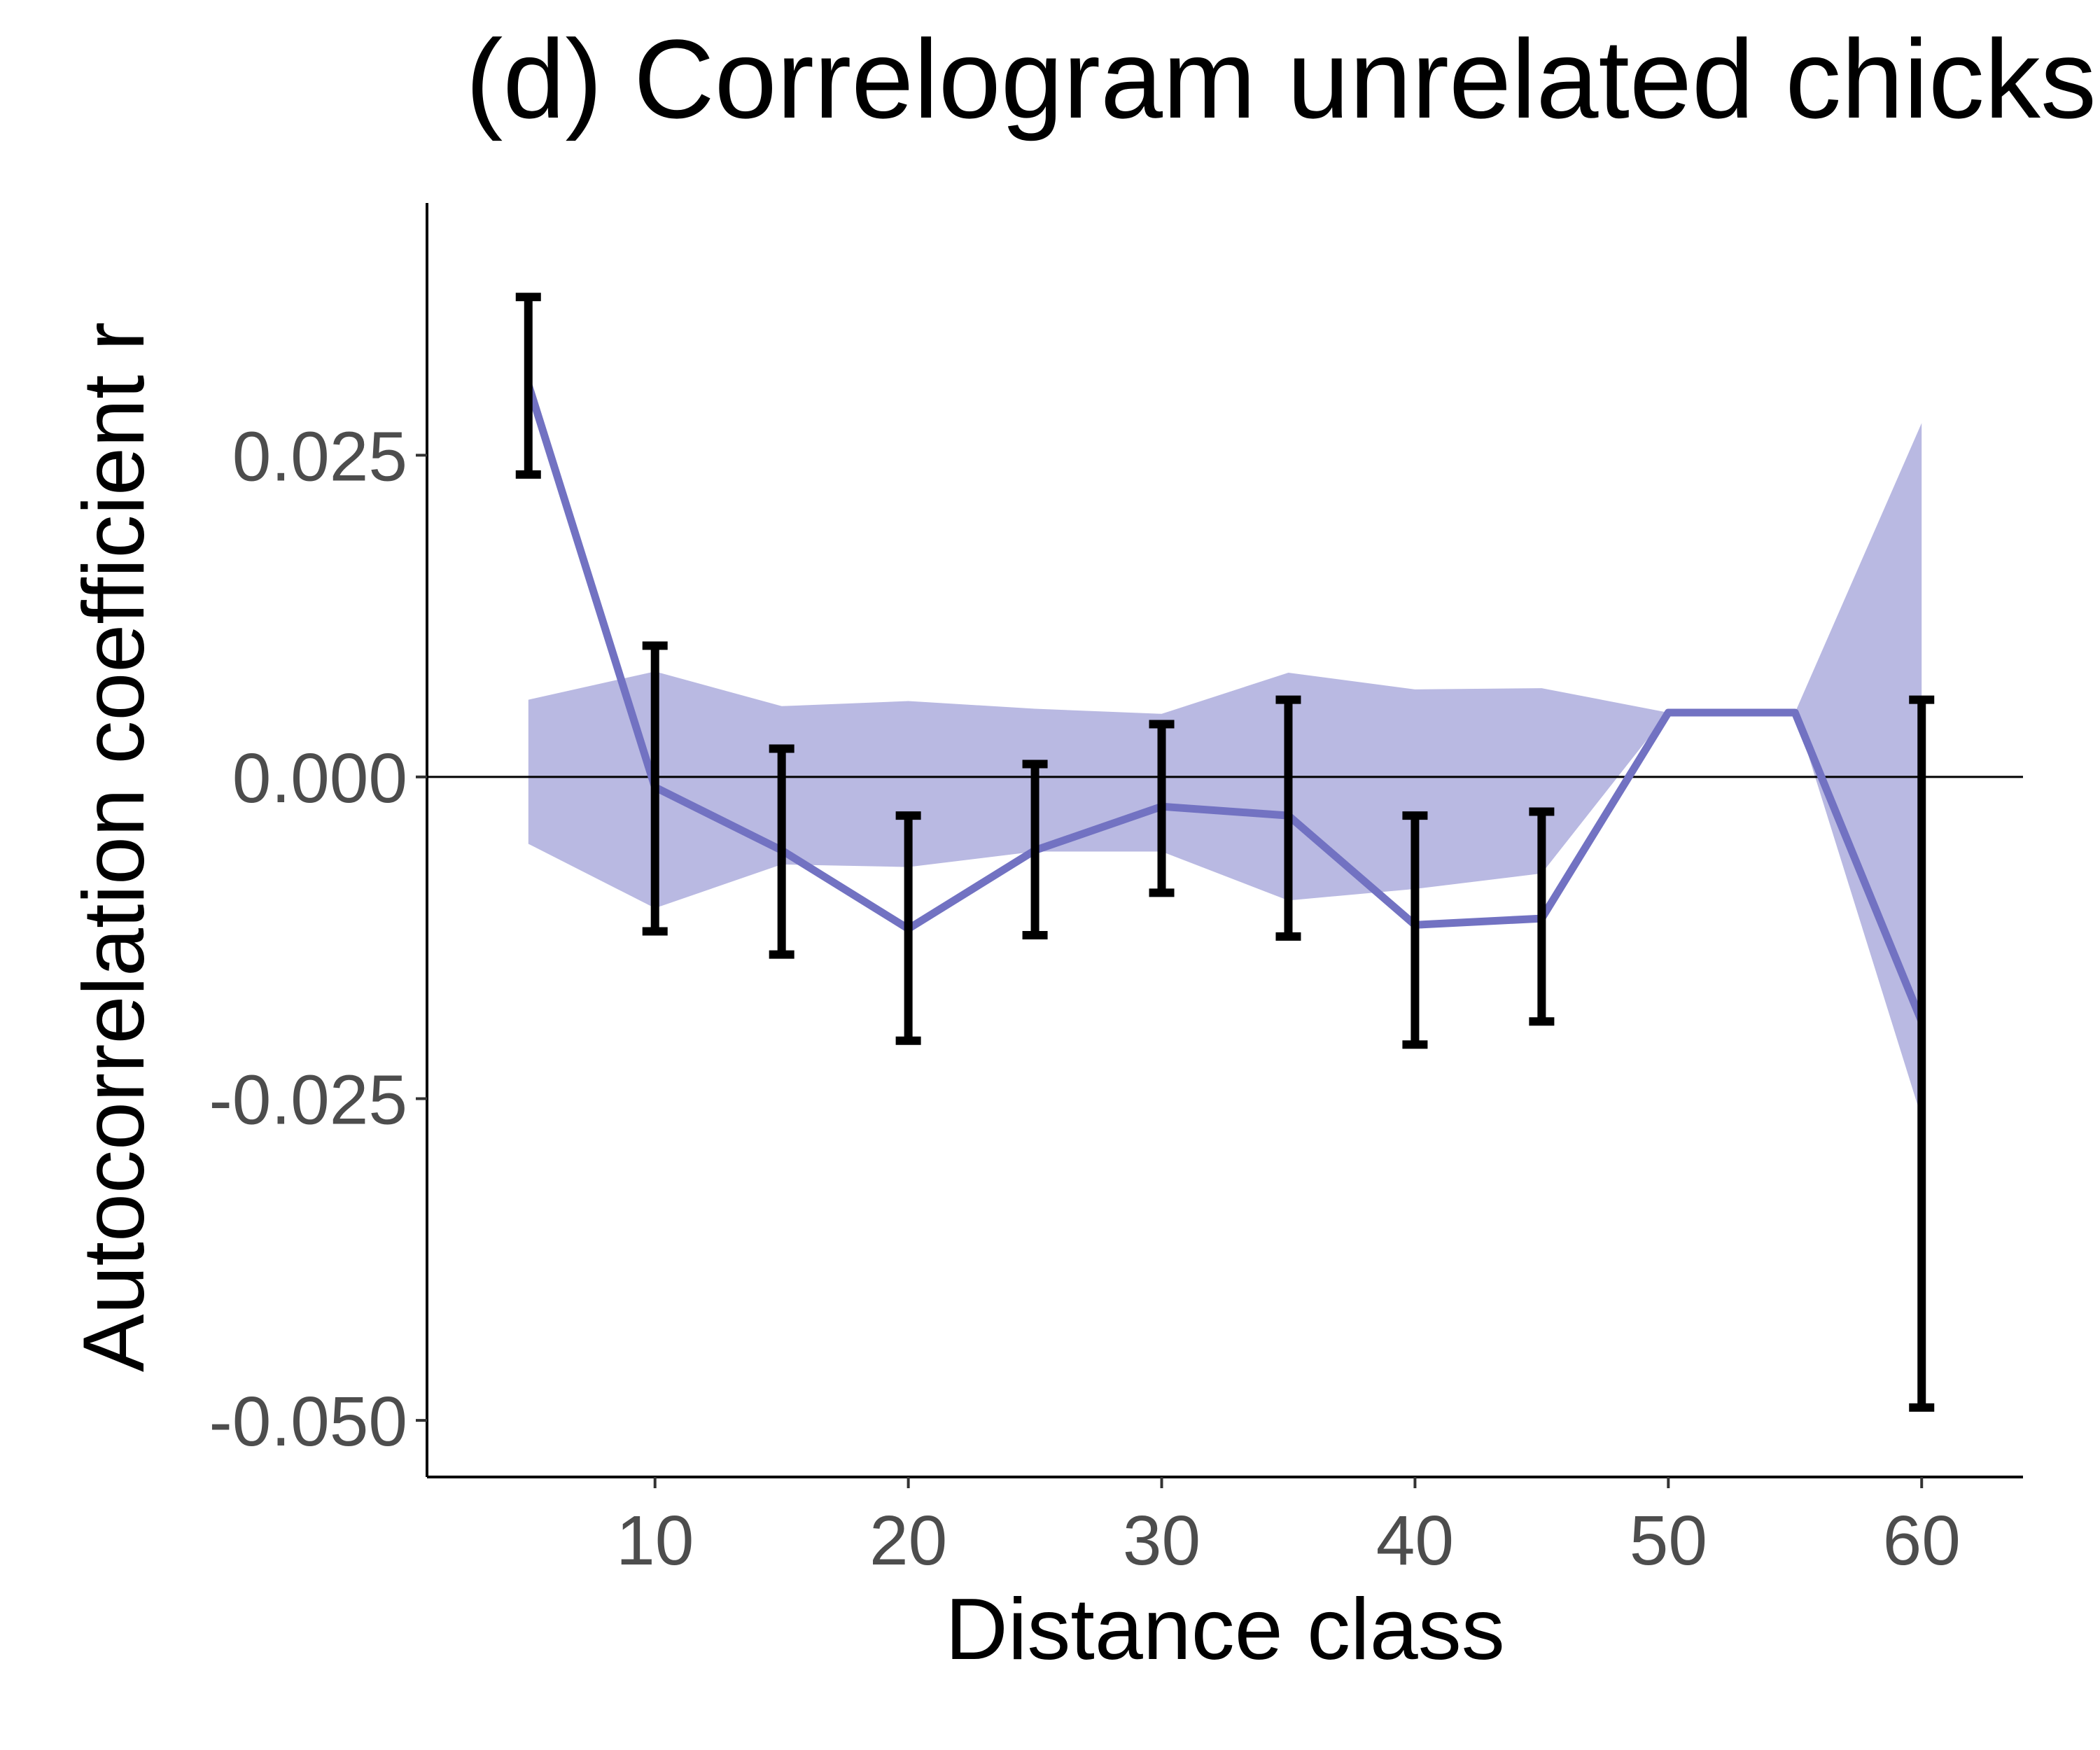 This screenshot has height=1750, width=2100. What do you see at coordinates (319, 778) in the screenshot?
I see `y-tick-label: 0.000` at bounding box center [319, 778].